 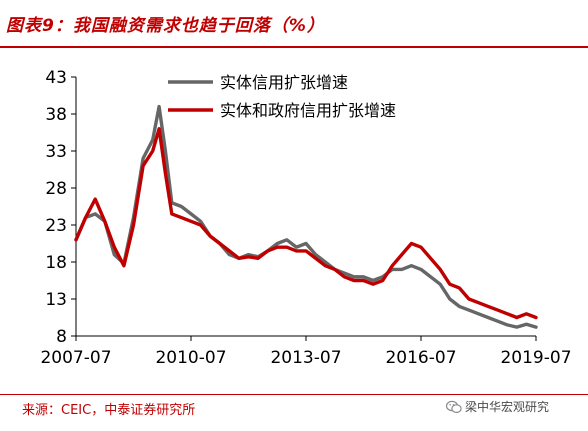 I want to click on legend-item-entity-credit-growth: 实体信用扩张增速, so click(x=258, y=82).